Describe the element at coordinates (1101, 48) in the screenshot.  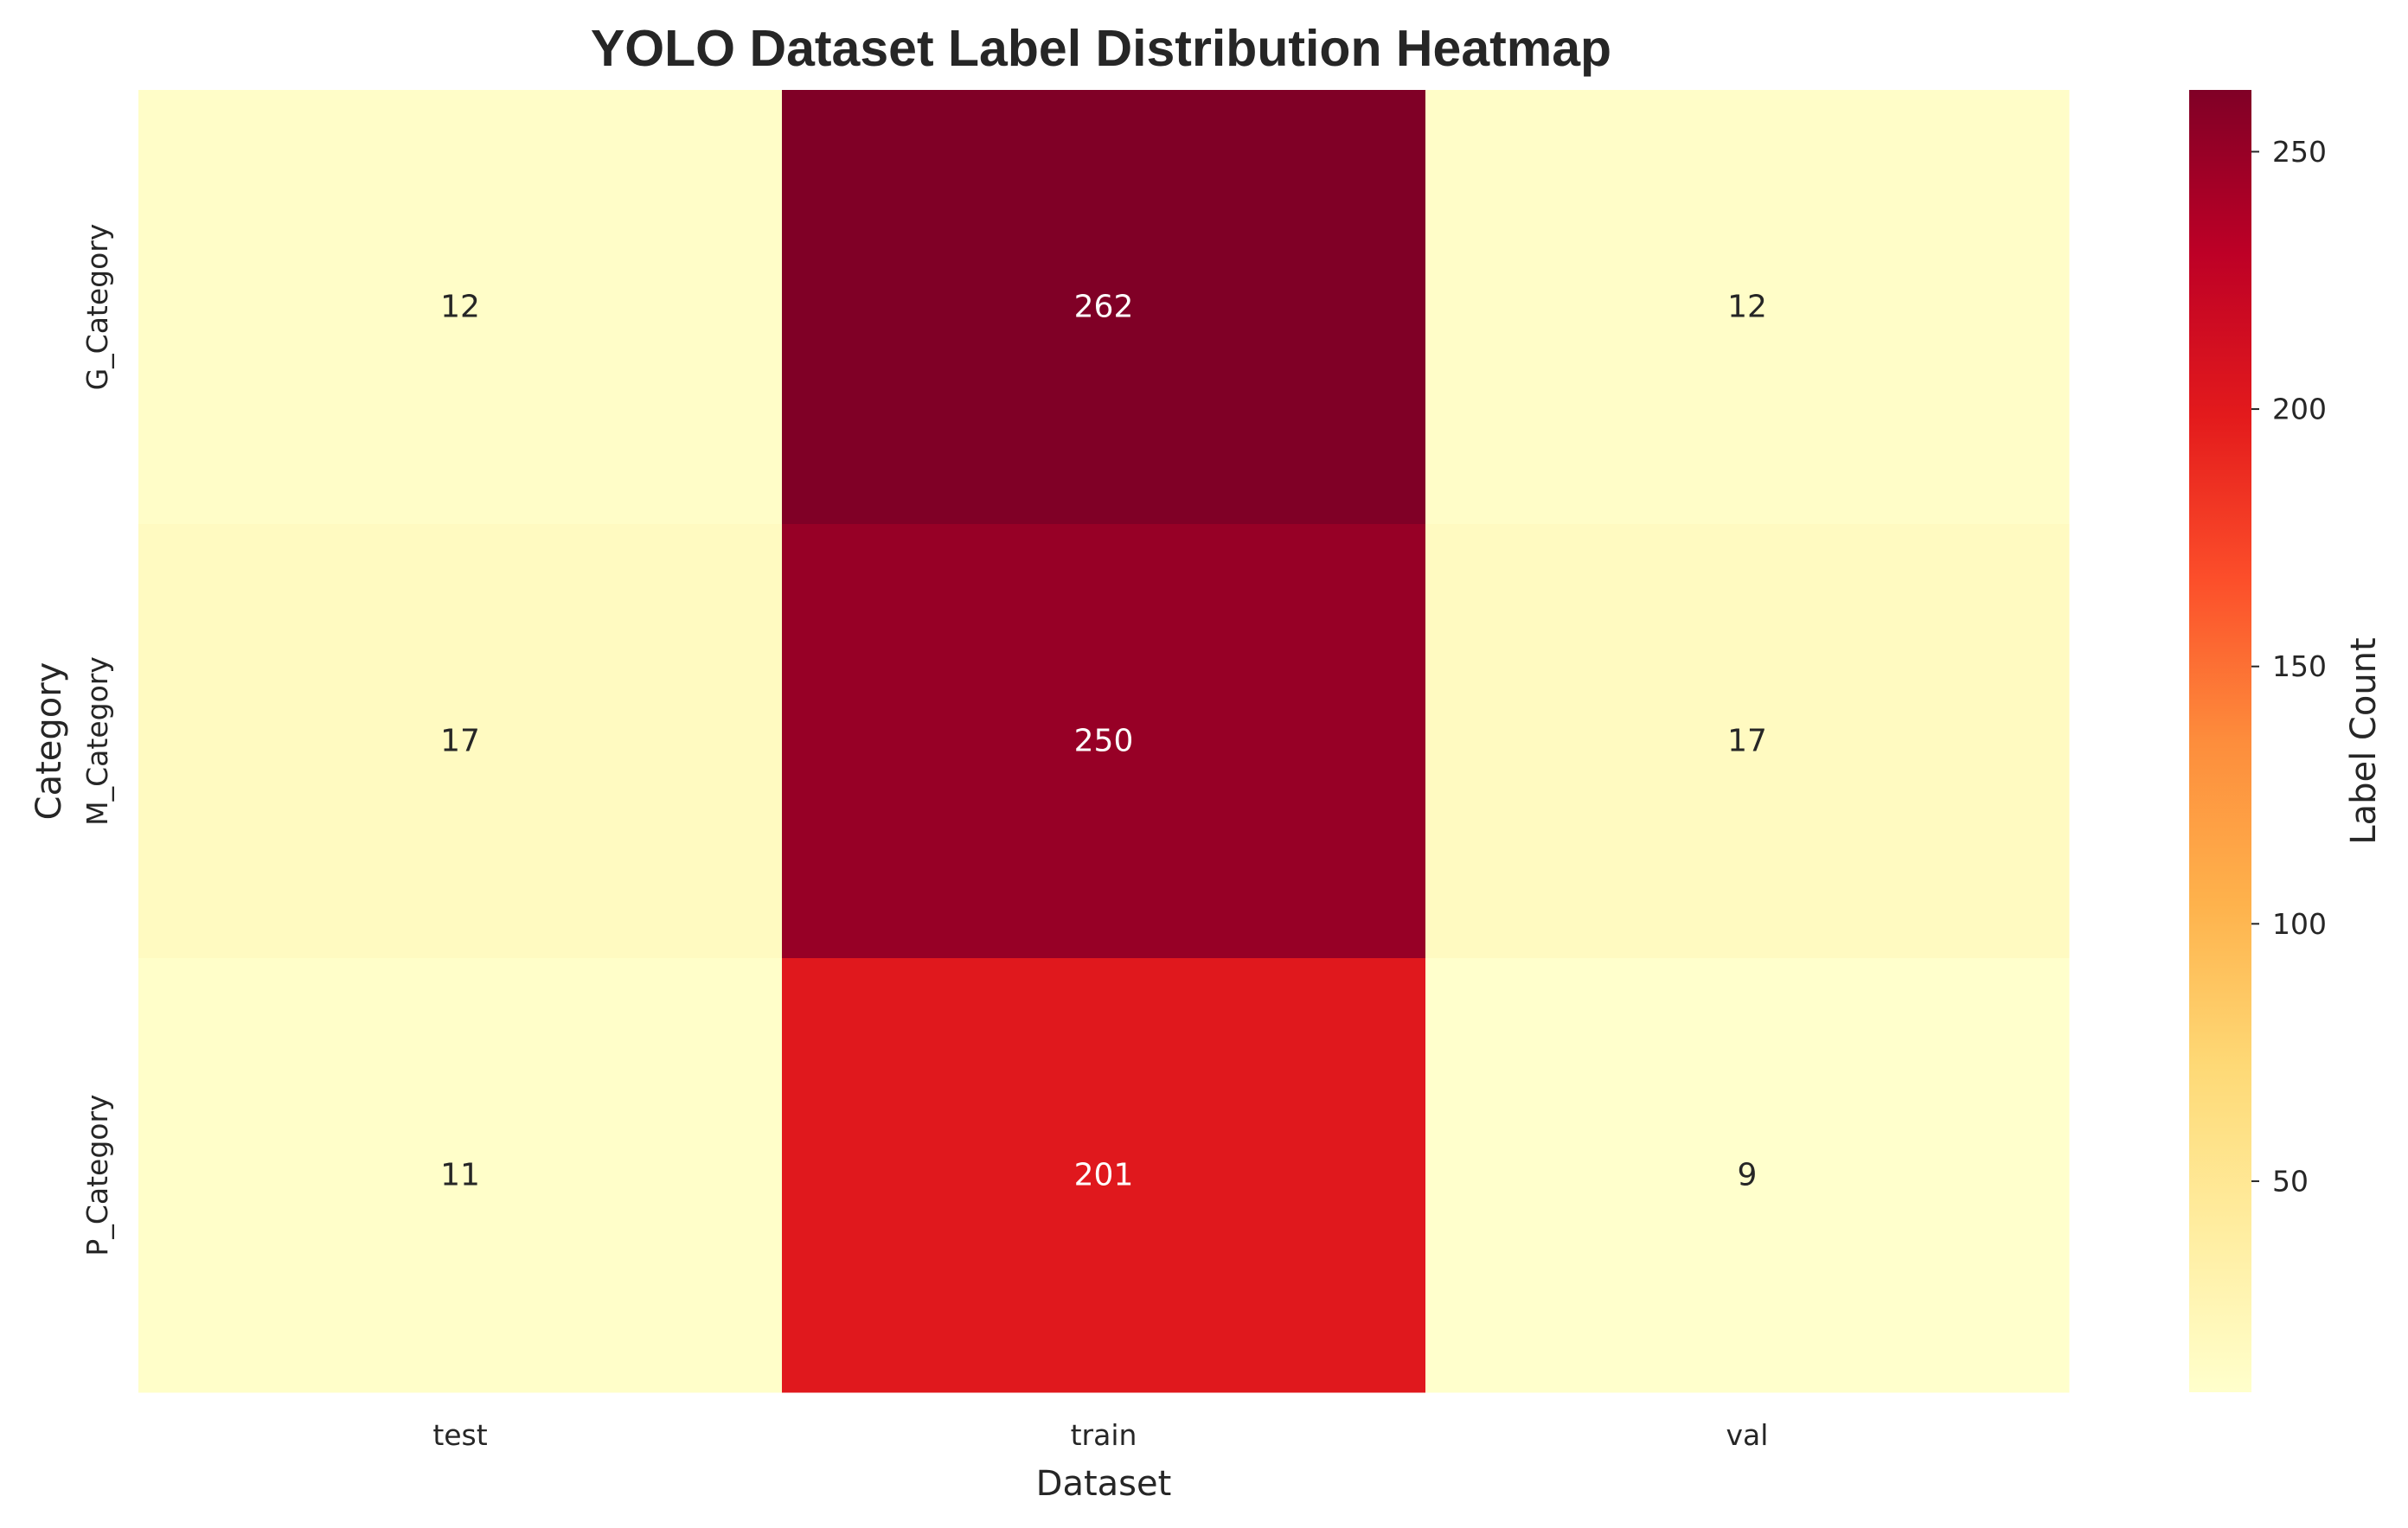
I see `chart-title: YOLO Dataset Label Distribution Heatmap` at that location.